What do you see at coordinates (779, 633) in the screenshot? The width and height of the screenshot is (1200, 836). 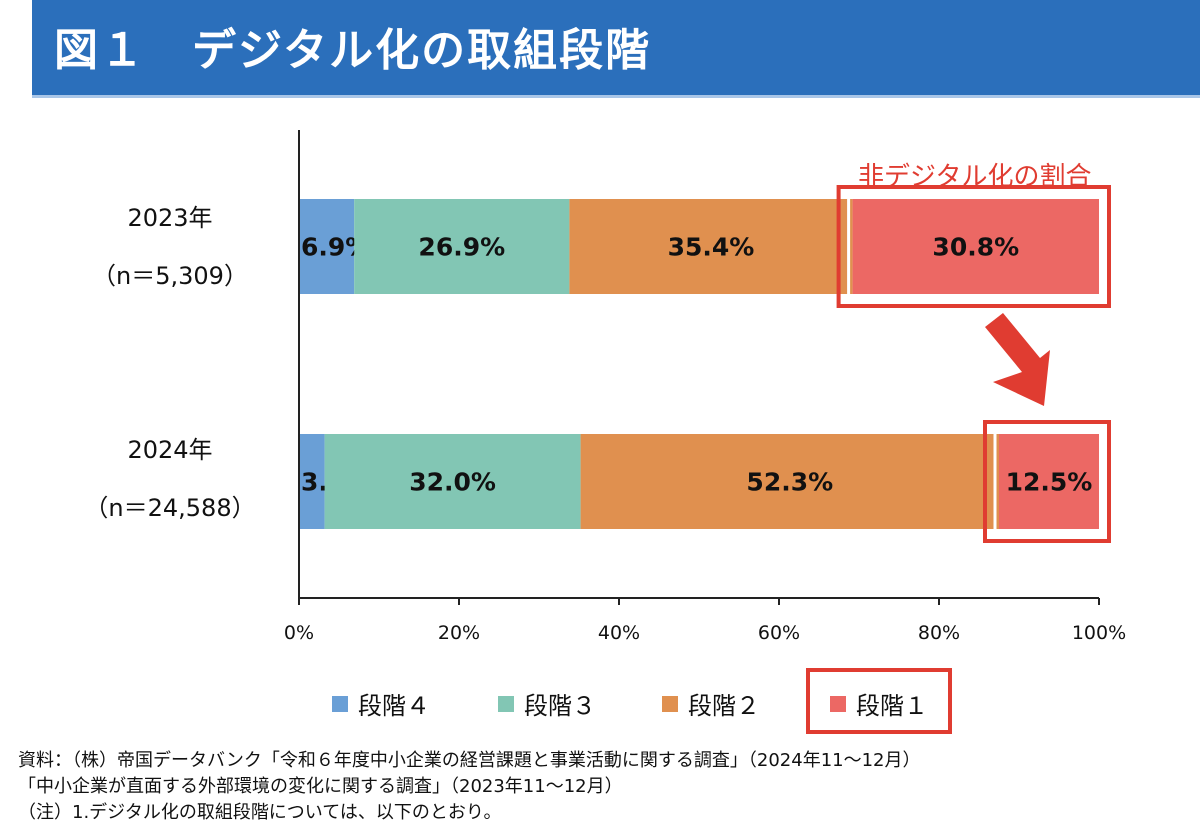 I see `x-tick-label: 60%` at bounding box center [779, 633].